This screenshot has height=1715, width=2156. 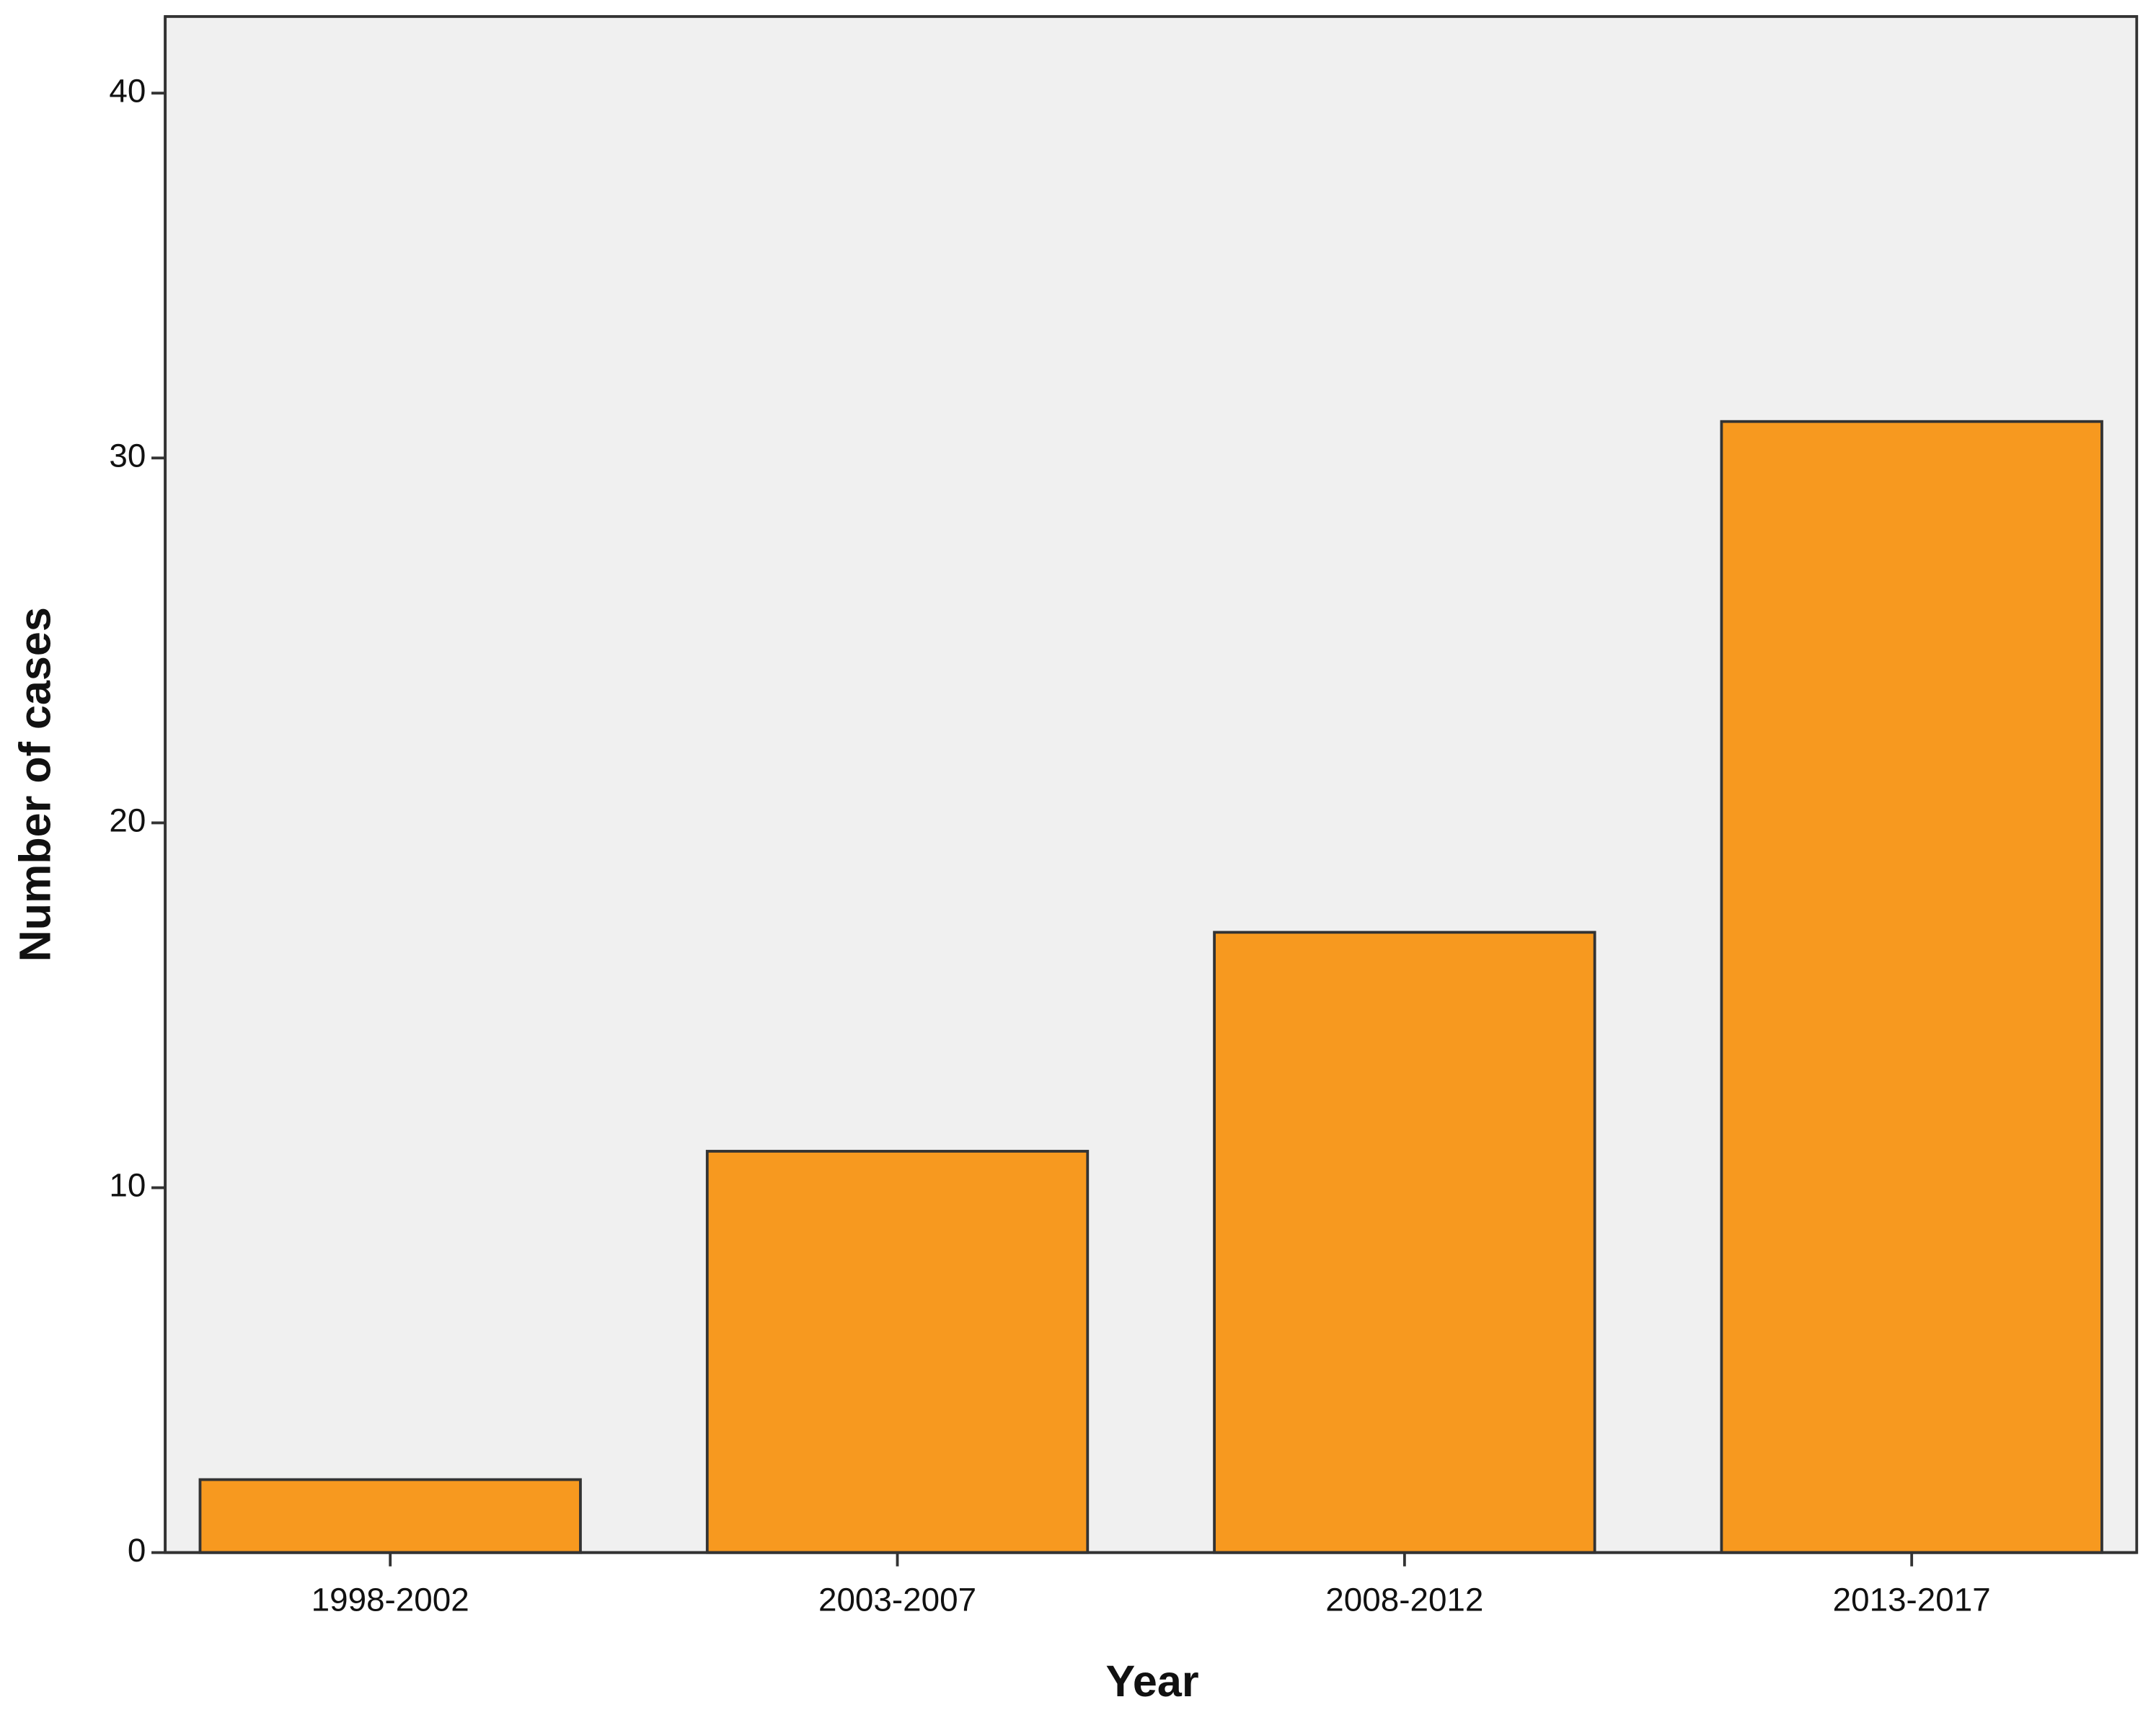 What do you see at coordinates (137, 1550) in the screenshot?
I see `y-tick-label: 0` at bounding box center [137, 1550].